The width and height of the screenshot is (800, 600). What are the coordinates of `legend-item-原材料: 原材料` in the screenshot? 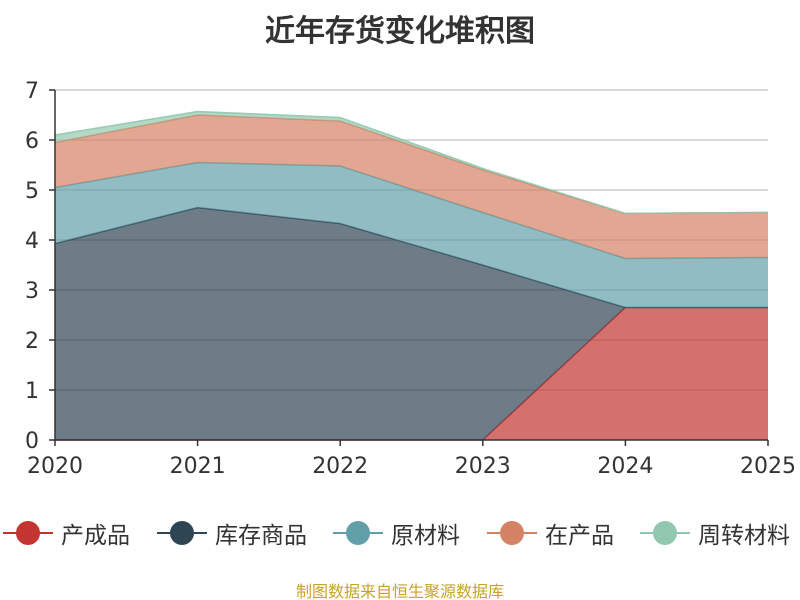 It's located at (396, 533).